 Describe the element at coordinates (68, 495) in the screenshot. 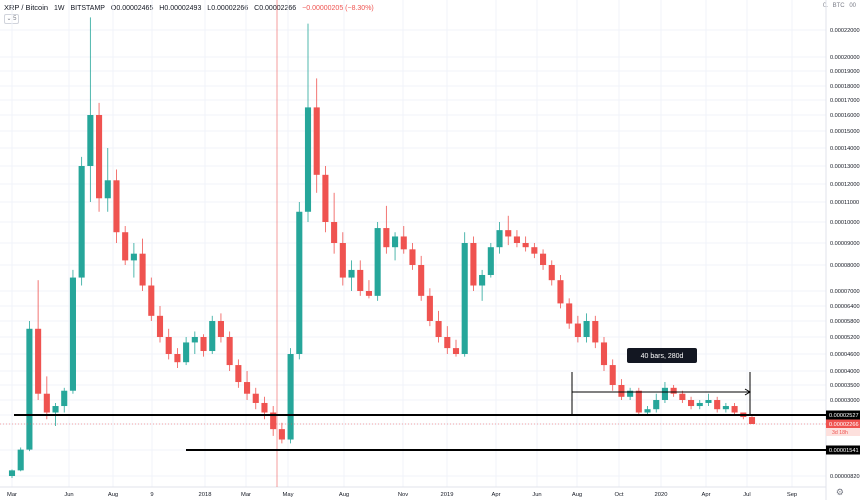

I see `x-tick-label: Jun` at that location.